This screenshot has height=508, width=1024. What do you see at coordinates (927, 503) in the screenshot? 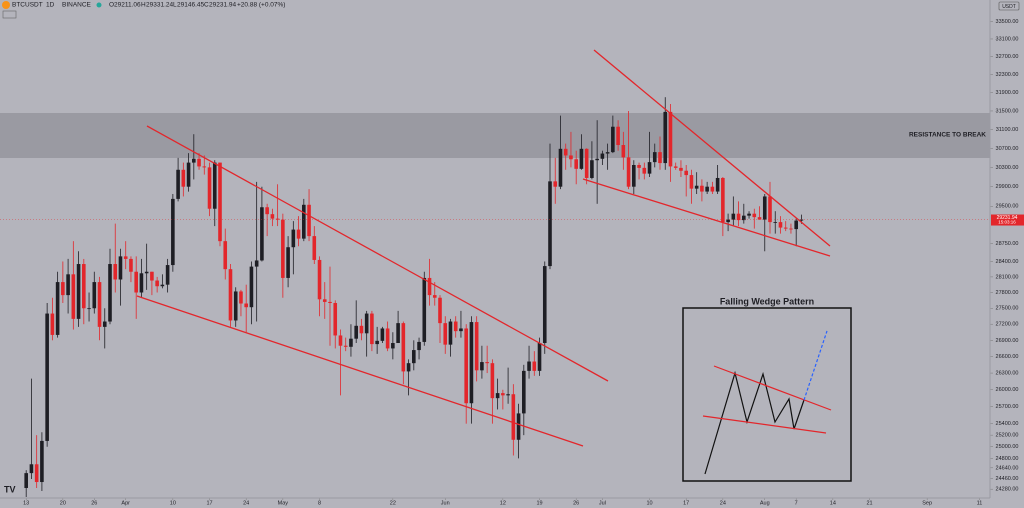
I see `x-tick-label: Sep` at bounding box center [927, 503].